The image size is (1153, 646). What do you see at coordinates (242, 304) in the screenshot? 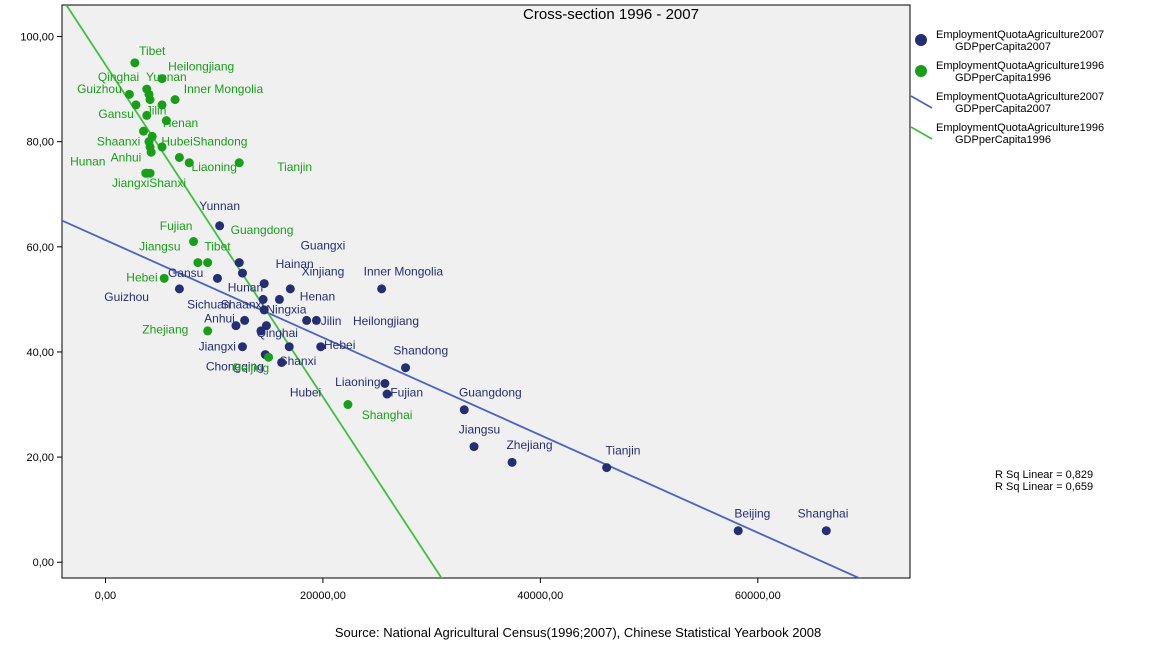
I see `point-label-2007: Shaanxi` at bounding box center [242, 304].